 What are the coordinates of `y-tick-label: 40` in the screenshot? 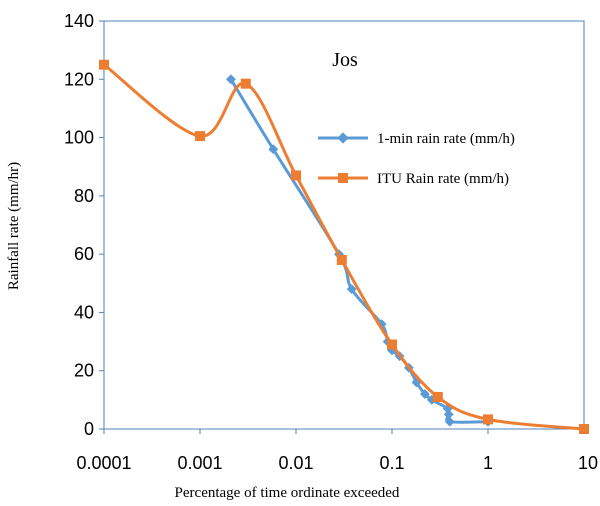 It's located at (84, 312).